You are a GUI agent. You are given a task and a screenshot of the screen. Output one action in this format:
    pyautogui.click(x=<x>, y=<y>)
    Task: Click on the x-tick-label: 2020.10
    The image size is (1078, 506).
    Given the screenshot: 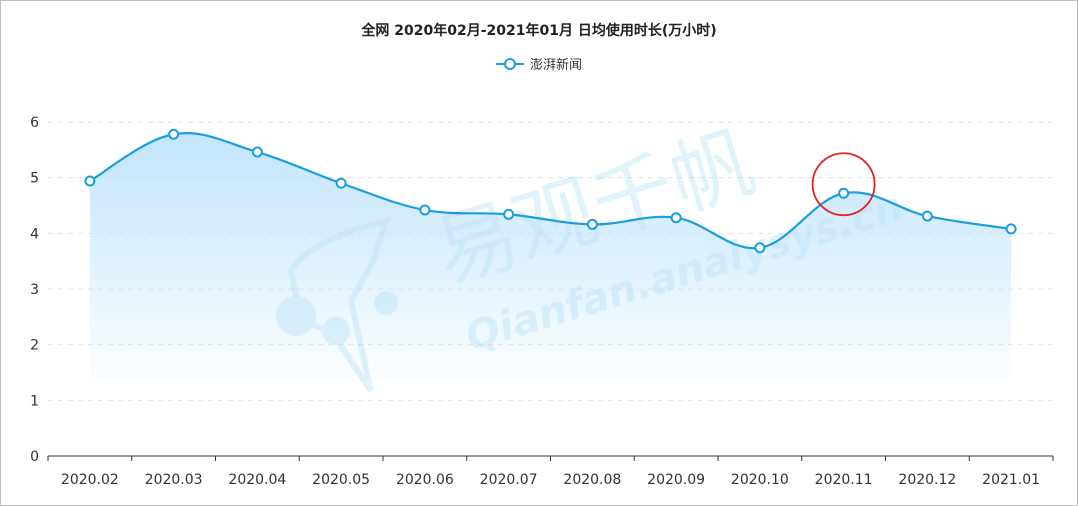 What is the action you would take?
    pyautogui.click(x=760, y=480)
    